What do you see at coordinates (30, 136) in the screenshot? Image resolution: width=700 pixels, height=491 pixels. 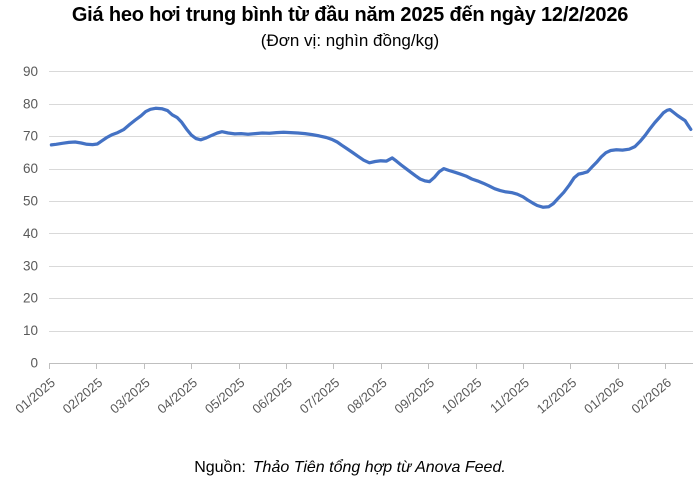 I see `y-tick-label: 70` at bounding box center [30, 136].